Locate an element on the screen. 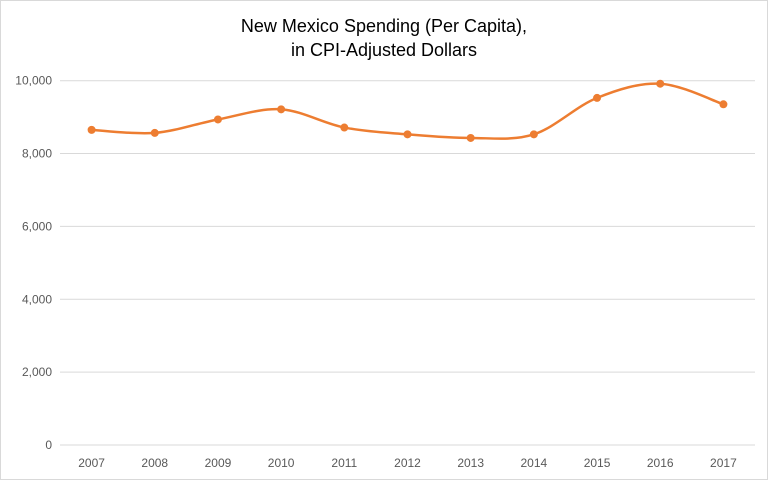  x-tick-label: 2015 is located at coordinates (597, 463).